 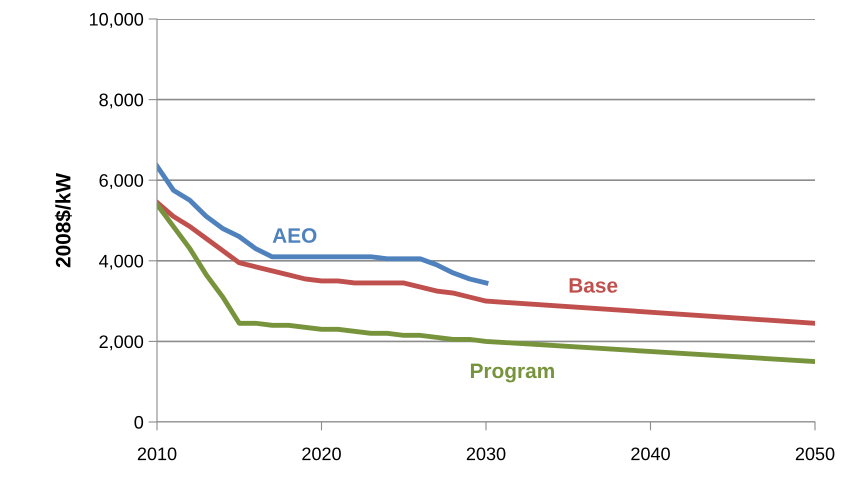 What do you see at coordinates (321, 453) in the screenshot?
I see `x-tick-label: 2020` at bounding box center [321, 453].